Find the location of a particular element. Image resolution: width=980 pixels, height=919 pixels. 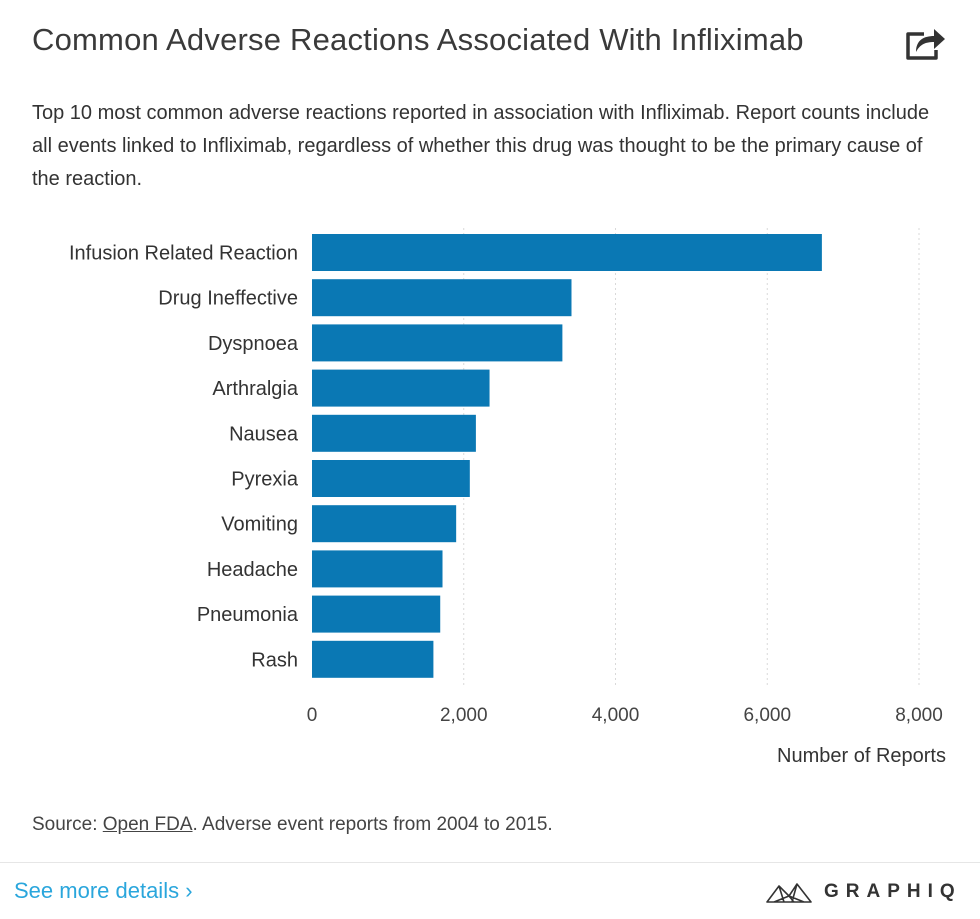

bar-nausea is located at coordinates (394, 433).